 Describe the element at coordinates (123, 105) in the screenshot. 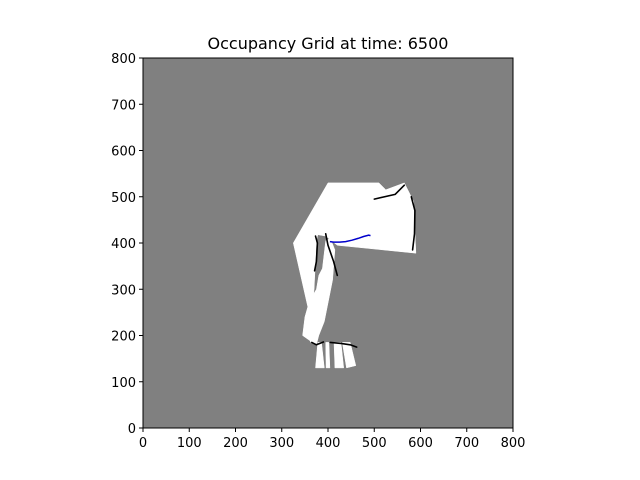

I see `y-tick-label: 700` at that location.